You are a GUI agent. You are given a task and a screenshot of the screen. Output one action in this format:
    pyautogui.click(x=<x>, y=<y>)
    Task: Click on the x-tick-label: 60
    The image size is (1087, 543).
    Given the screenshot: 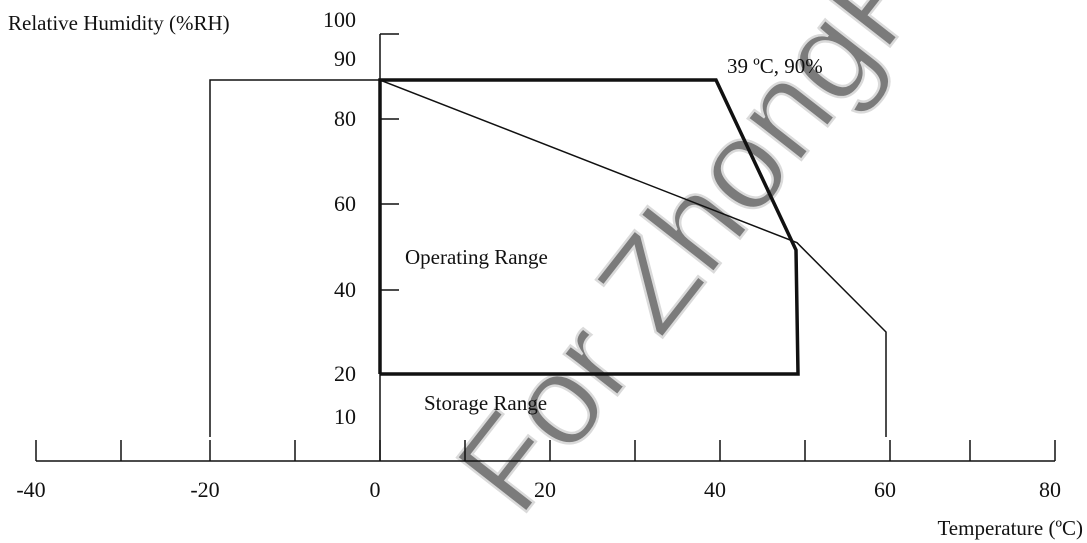 What is the action you would take?
    pyautogui.click(x=885, y=489)
    